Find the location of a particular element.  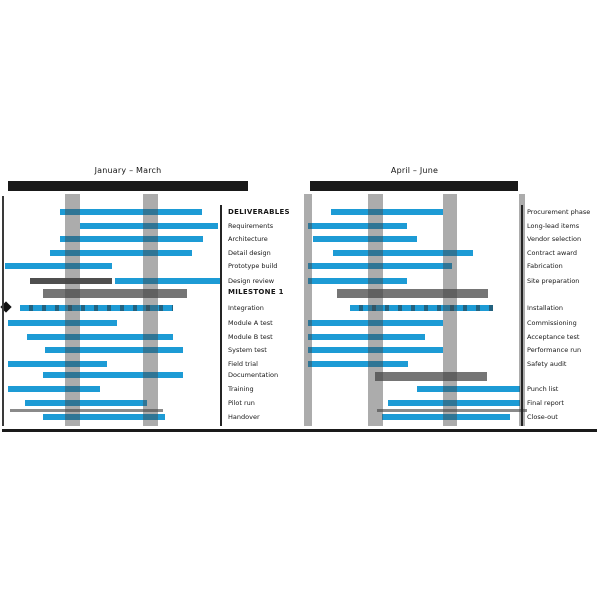

task-bar-left-row14 is located at coordinates (54, 389).